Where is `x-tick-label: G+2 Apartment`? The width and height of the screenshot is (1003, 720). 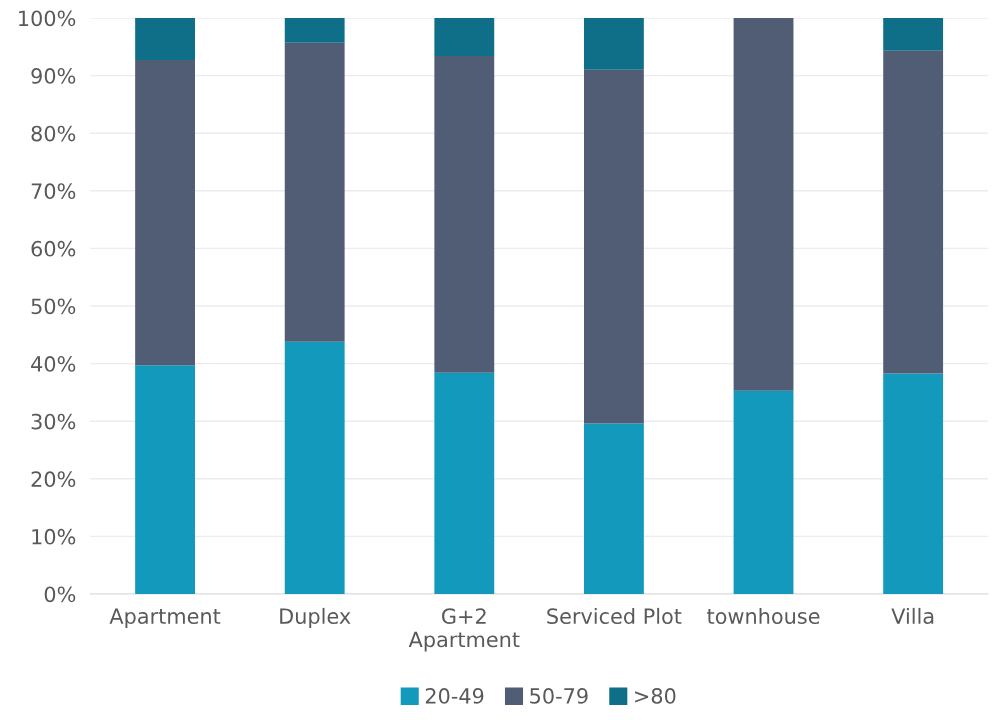
x-tick-label: G+2 Apartment is located at coordinates (464, 630).